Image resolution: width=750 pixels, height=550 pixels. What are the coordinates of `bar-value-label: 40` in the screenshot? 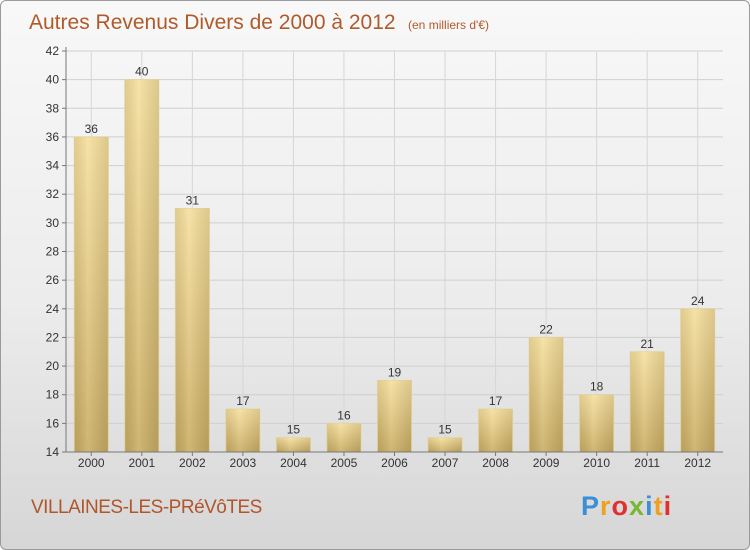 It's located at (142, 72).